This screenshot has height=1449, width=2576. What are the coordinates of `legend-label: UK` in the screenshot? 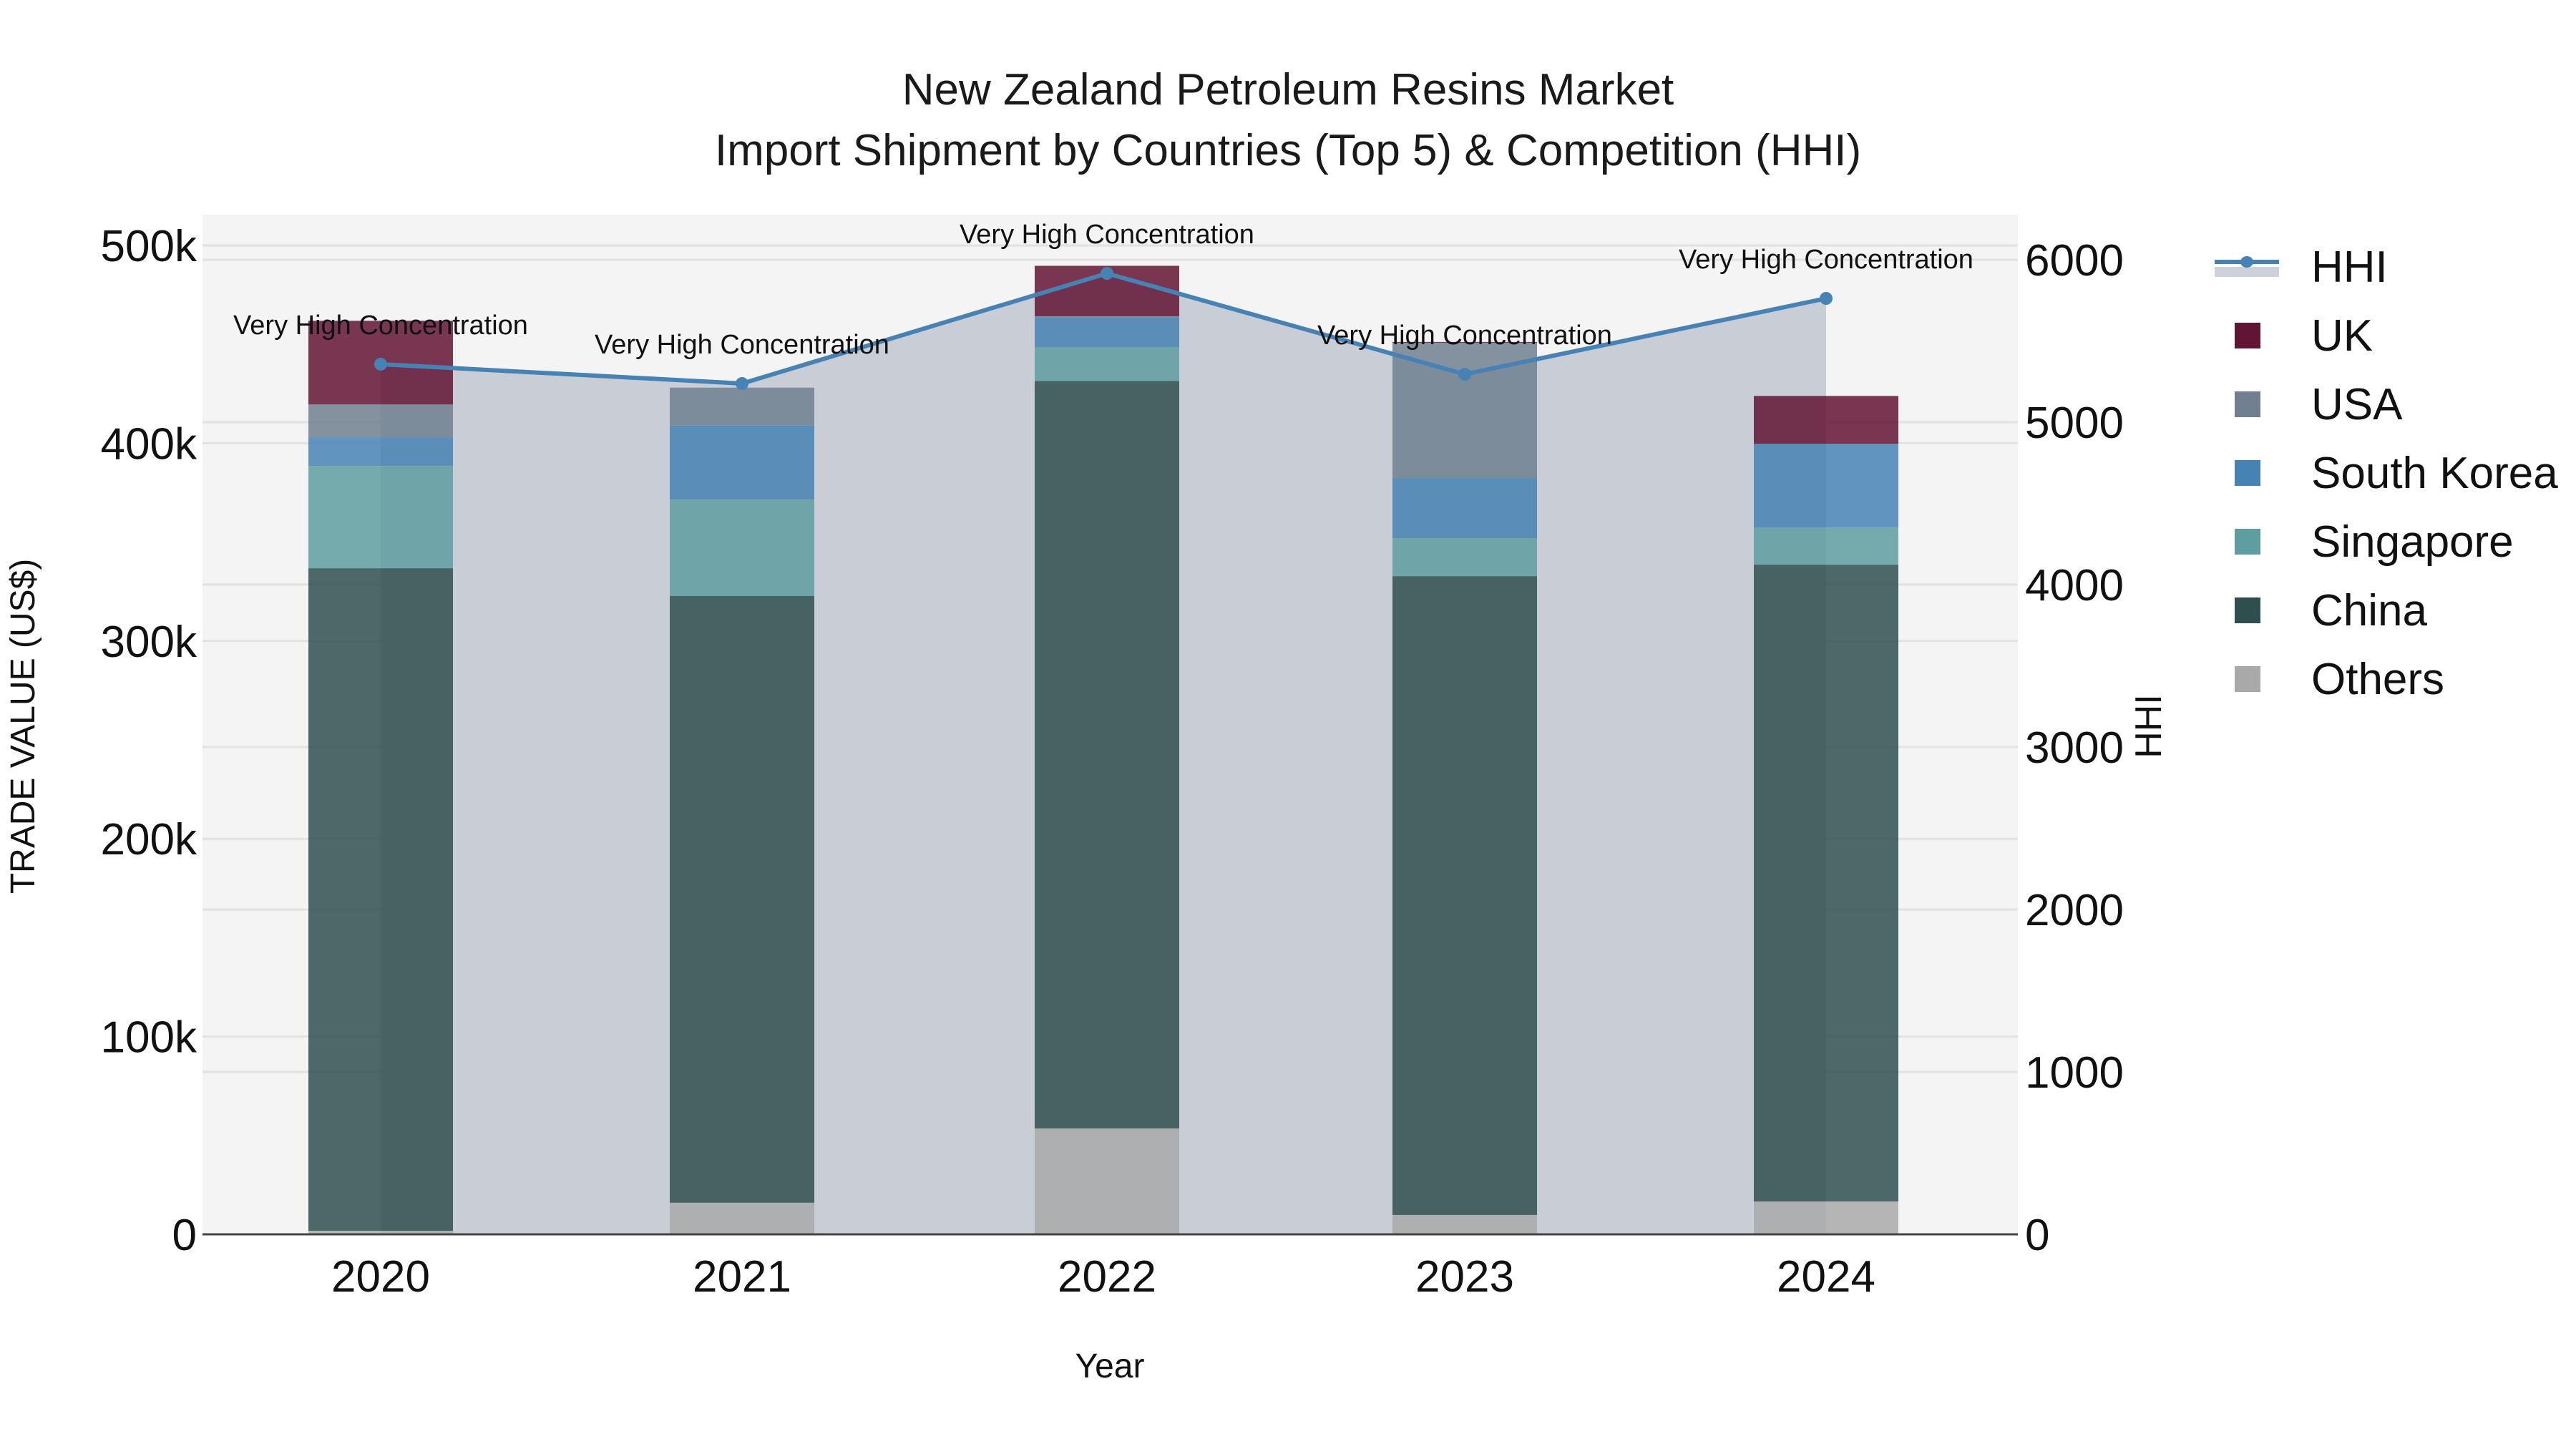 It's located at (2342, 336).